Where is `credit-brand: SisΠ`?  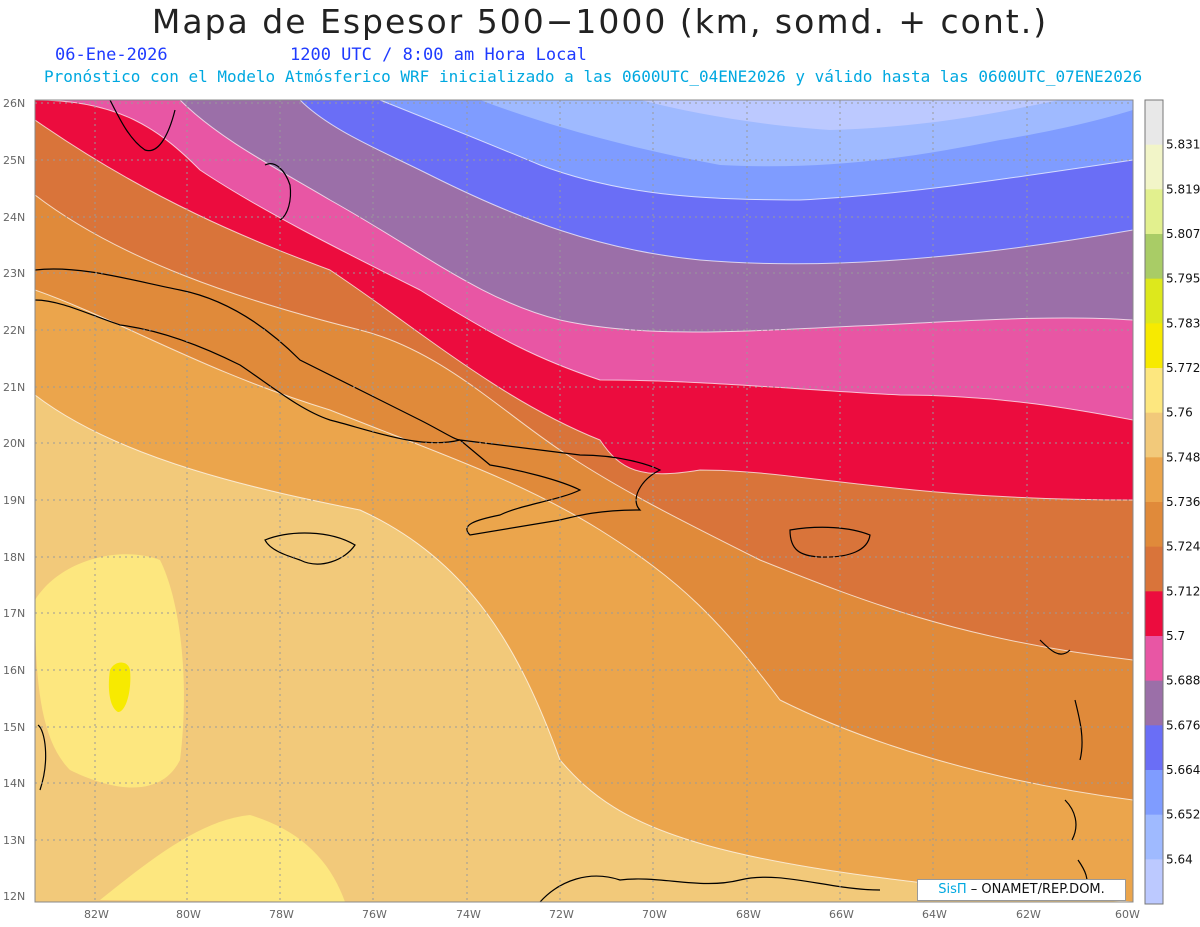 credit-brand: SisΠ is located at coordinates (952, 889).